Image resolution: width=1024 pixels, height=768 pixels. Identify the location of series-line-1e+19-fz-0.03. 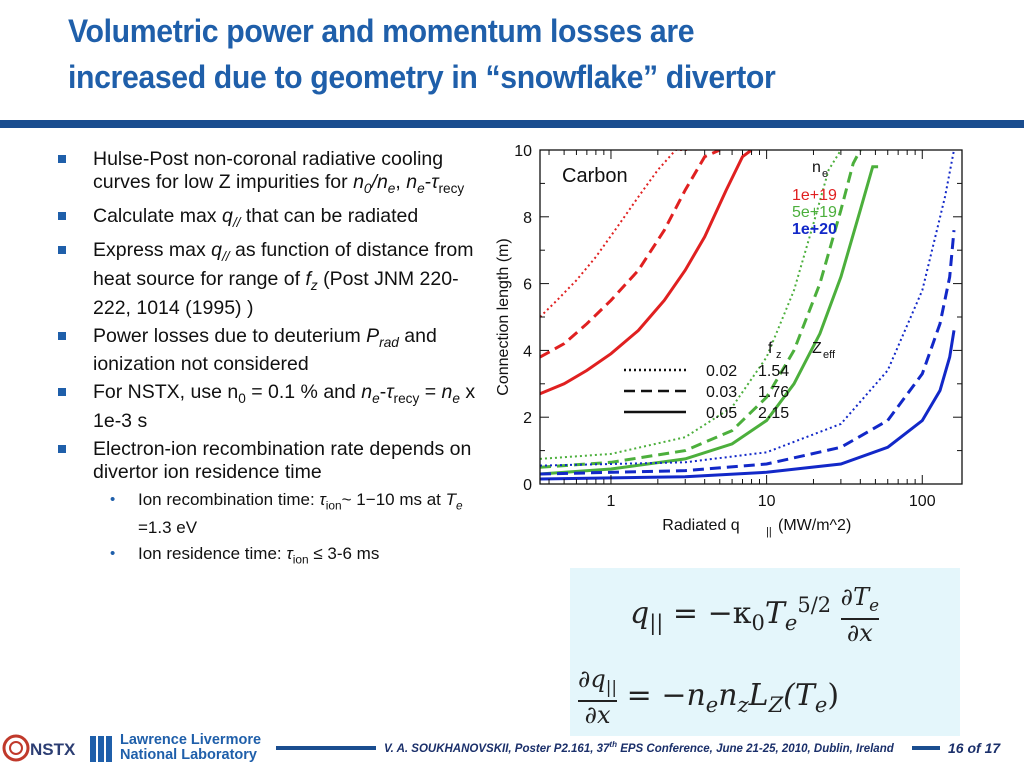
(630, 254).